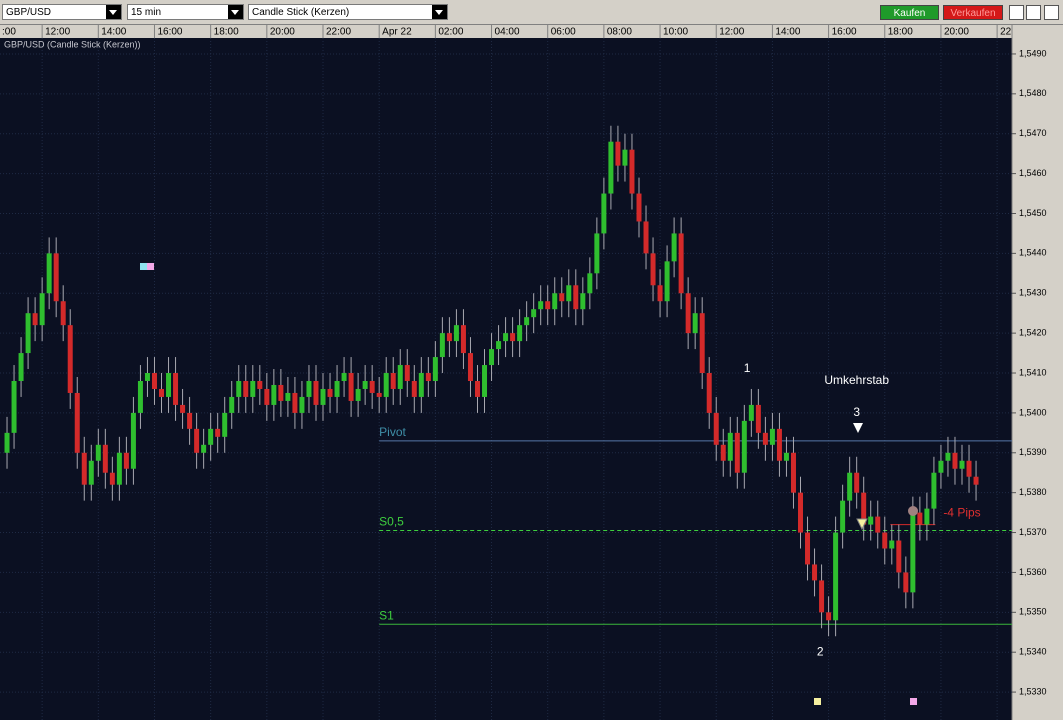  Describe the element at coordinates (913, 701) in the screenshot. I see `signal-marker` at that location.